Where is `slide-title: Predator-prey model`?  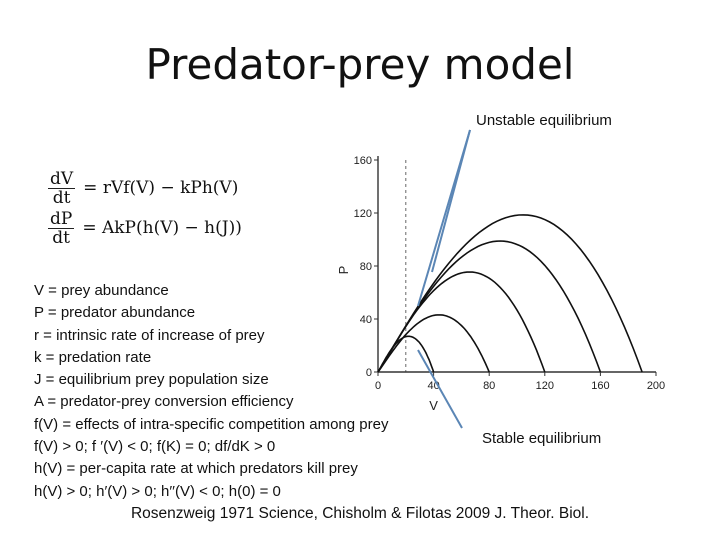
slide-title: Predator-prey model is located at coordinates (360, 64).